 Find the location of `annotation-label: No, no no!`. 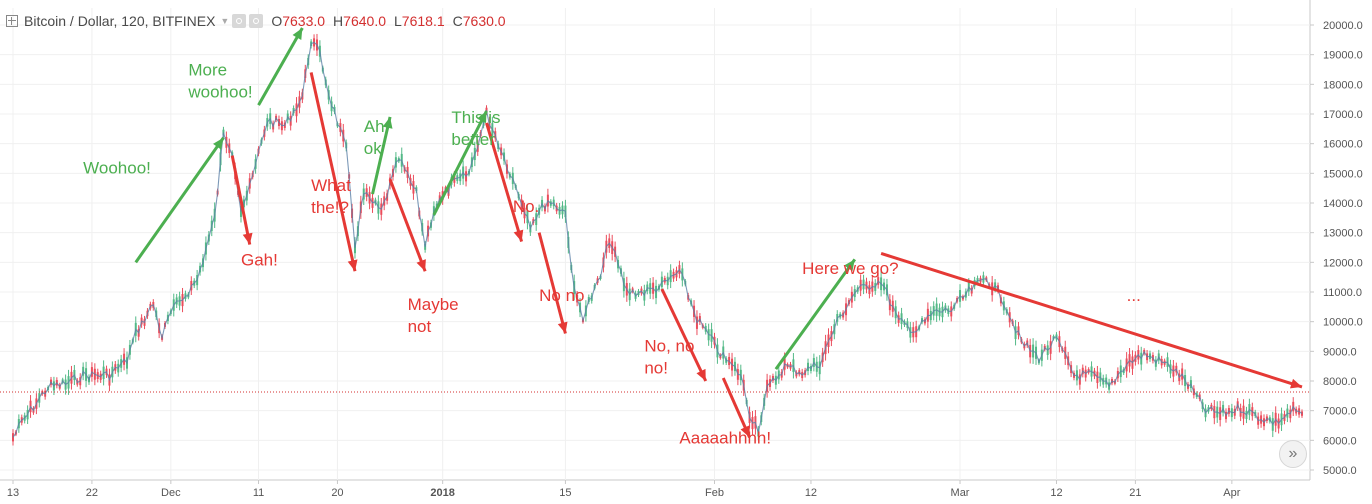

annotation-label: No, no no! is located at coordinates (669, 356).